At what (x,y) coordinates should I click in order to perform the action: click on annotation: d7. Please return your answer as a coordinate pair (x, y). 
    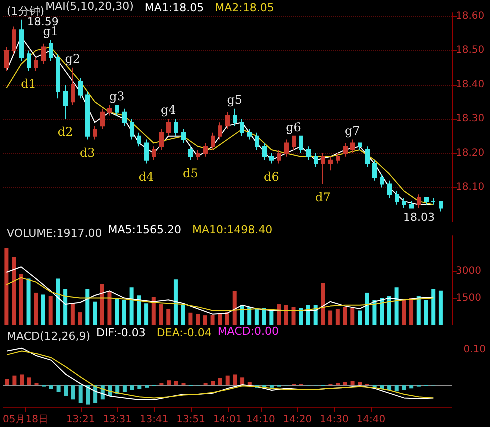
    Looking at the image, I should click on (323, 197).